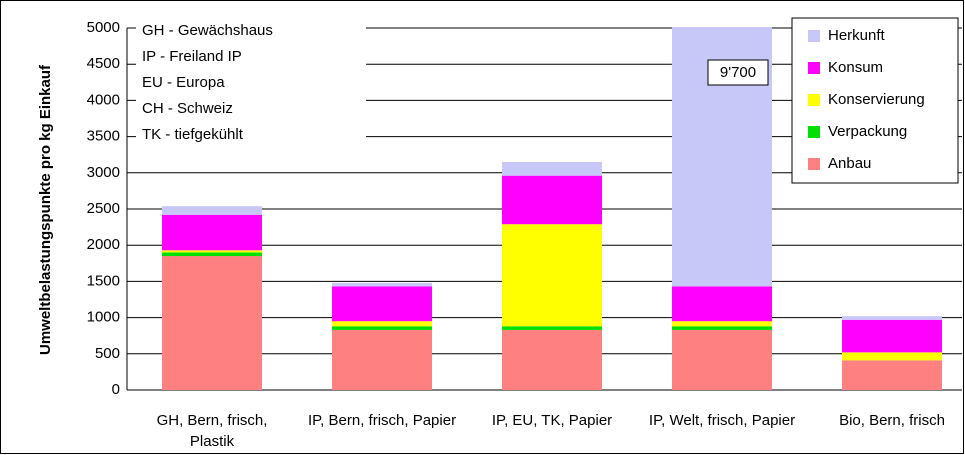  I want to click on note: IP - Freiland IP, so click(192, 56).